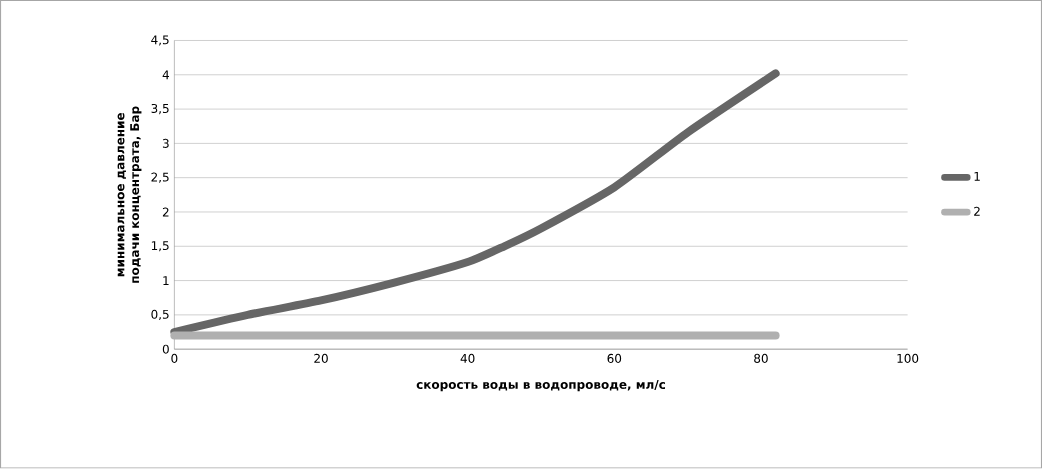  Describe the element at coordinates (165, 75) in the screenshot. I see `y-tick-label: 4` at that location.